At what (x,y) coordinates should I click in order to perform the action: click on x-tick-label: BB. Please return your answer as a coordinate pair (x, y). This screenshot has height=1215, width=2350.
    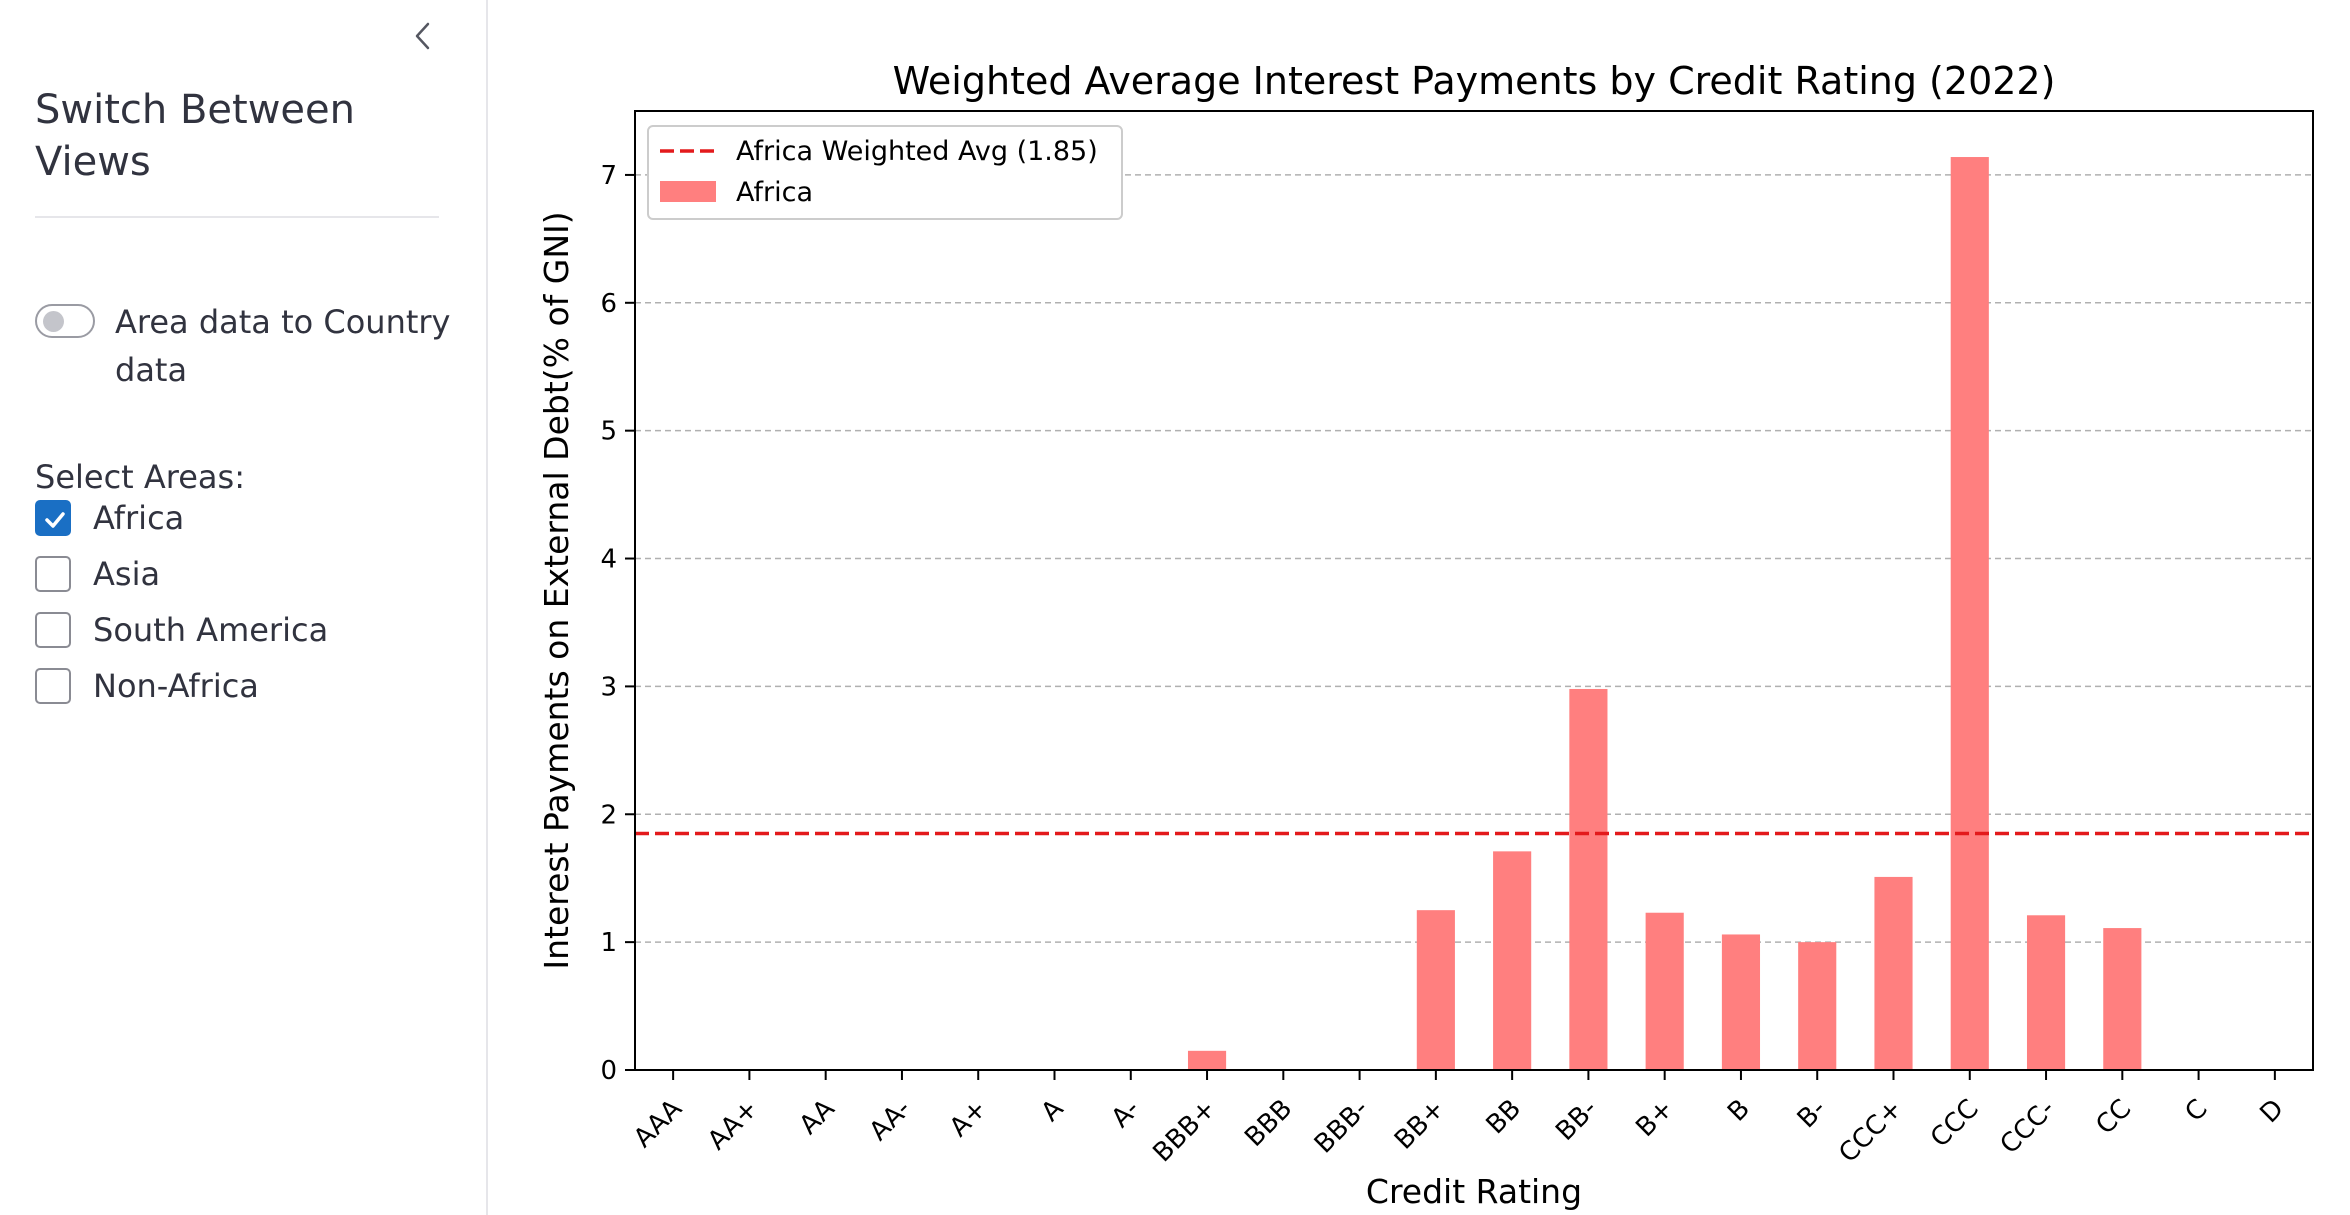
    Looking at the image, I should click on (1504, 1117).